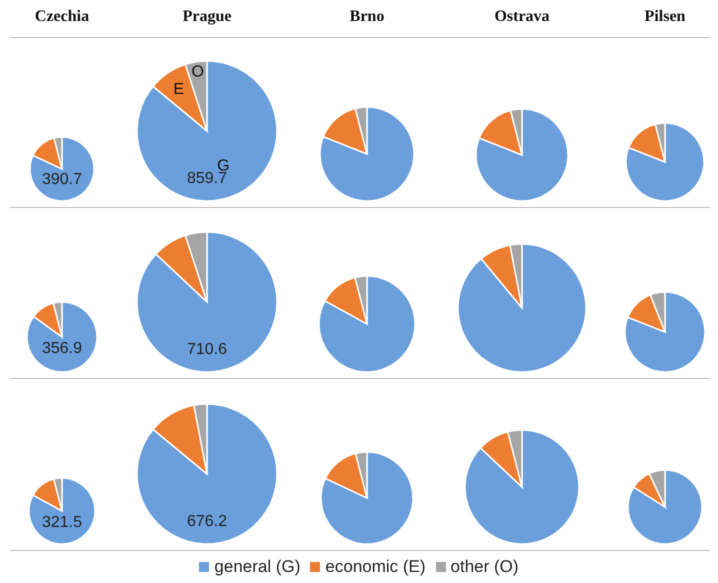 The width and height of the screenshot is (718, 583). What do you see at coordinates (62, 522) in the screenshot?
I see `text: 321.5` at bounding box center [62, 522].